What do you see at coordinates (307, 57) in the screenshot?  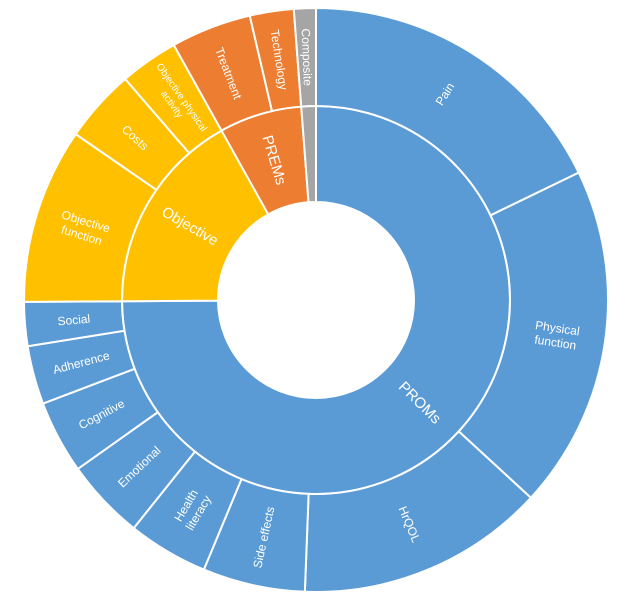 I see `outer-label-composite: Composite` at bounding box center [307, 57].